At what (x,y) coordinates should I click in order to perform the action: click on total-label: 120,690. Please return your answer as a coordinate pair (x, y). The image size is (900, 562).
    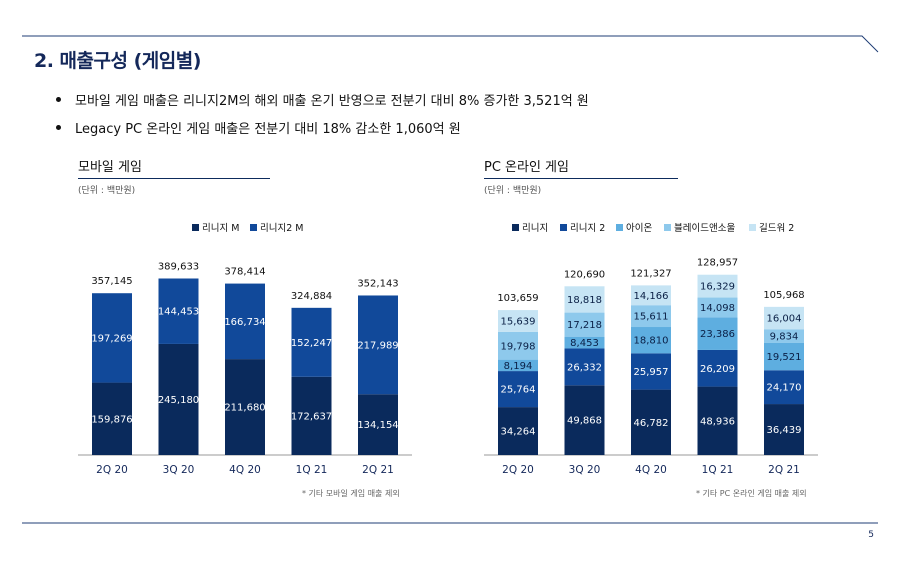
    Looking at the image, I should click on (584, 274).